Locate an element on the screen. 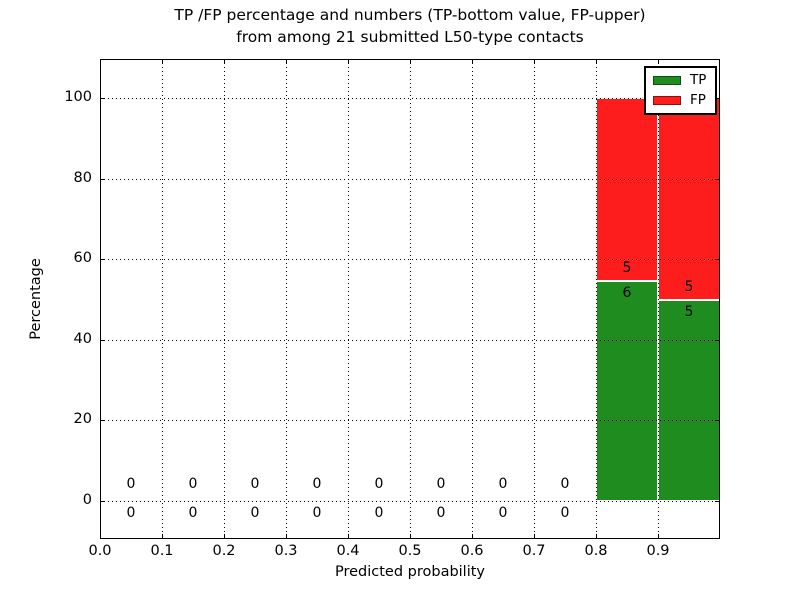 Image resolution: width=800 pixels, height=600 pixels. tp-legend-swatch is located at coordinates (667, 80).